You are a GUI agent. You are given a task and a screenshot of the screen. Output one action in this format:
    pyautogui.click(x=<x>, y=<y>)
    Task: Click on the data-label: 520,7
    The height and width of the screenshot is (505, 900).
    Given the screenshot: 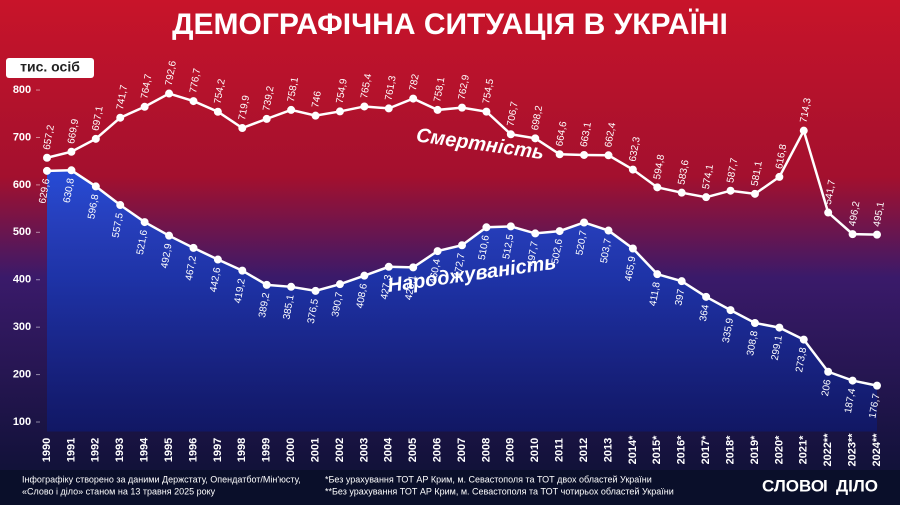 What is the action you would take?
    pyautogui.click(x=581, y=242)
    